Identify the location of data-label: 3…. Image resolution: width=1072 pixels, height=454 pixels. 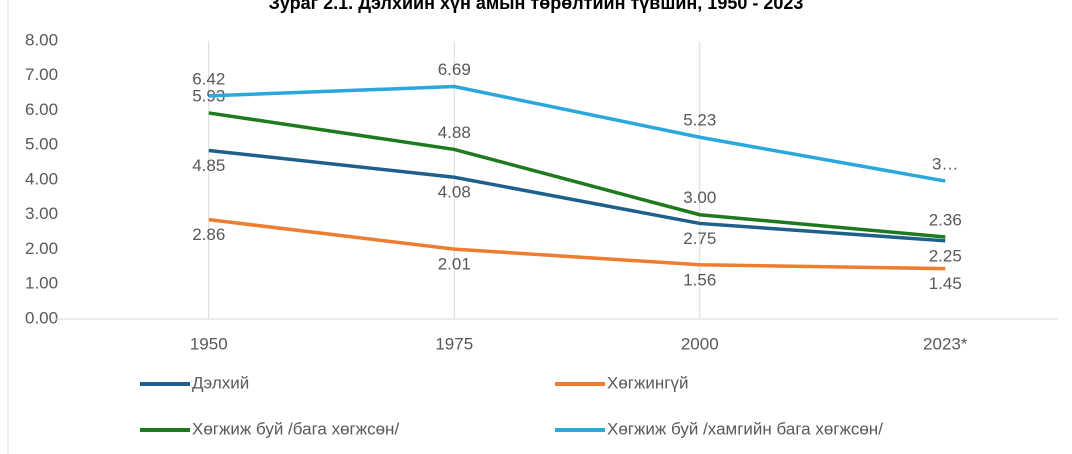
(945, 164).